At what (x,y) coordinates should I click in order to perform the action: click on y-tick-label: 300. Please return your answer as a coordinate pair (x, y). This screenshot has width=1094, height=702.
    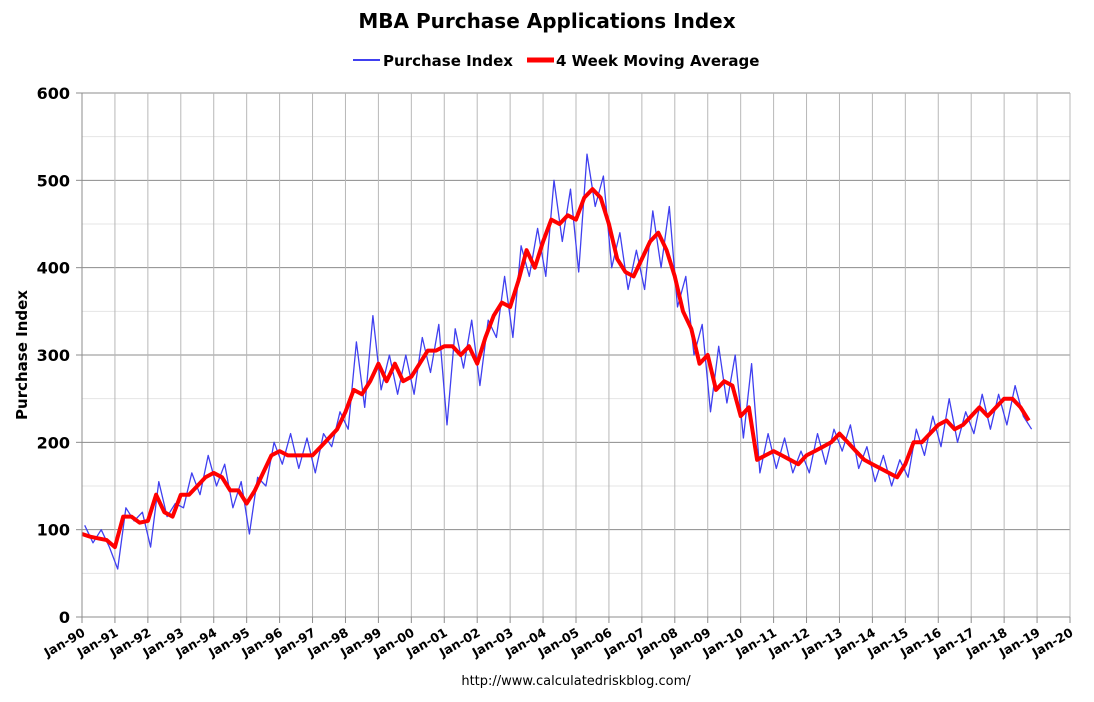
    Looking at the image, I should click on (53, 355).